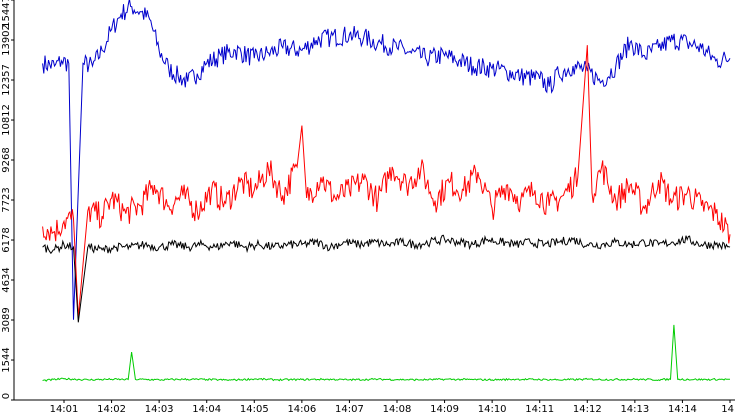 The height and width of the screenshot is (415, 735). I want to click on y-tick-label: 7723, so click(6, 199).